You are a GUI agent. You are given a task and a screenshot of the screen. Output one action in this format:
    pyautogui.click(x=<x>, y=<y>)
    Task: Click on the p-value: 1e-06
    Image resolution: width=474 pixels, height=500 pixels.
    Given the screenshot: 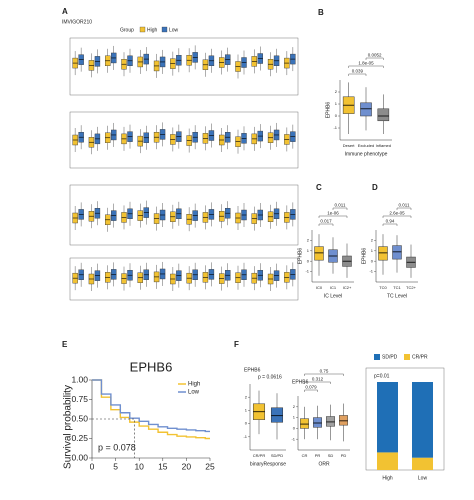 What is the action you would take?
    pyautogui.click(x=333, y=213)
    